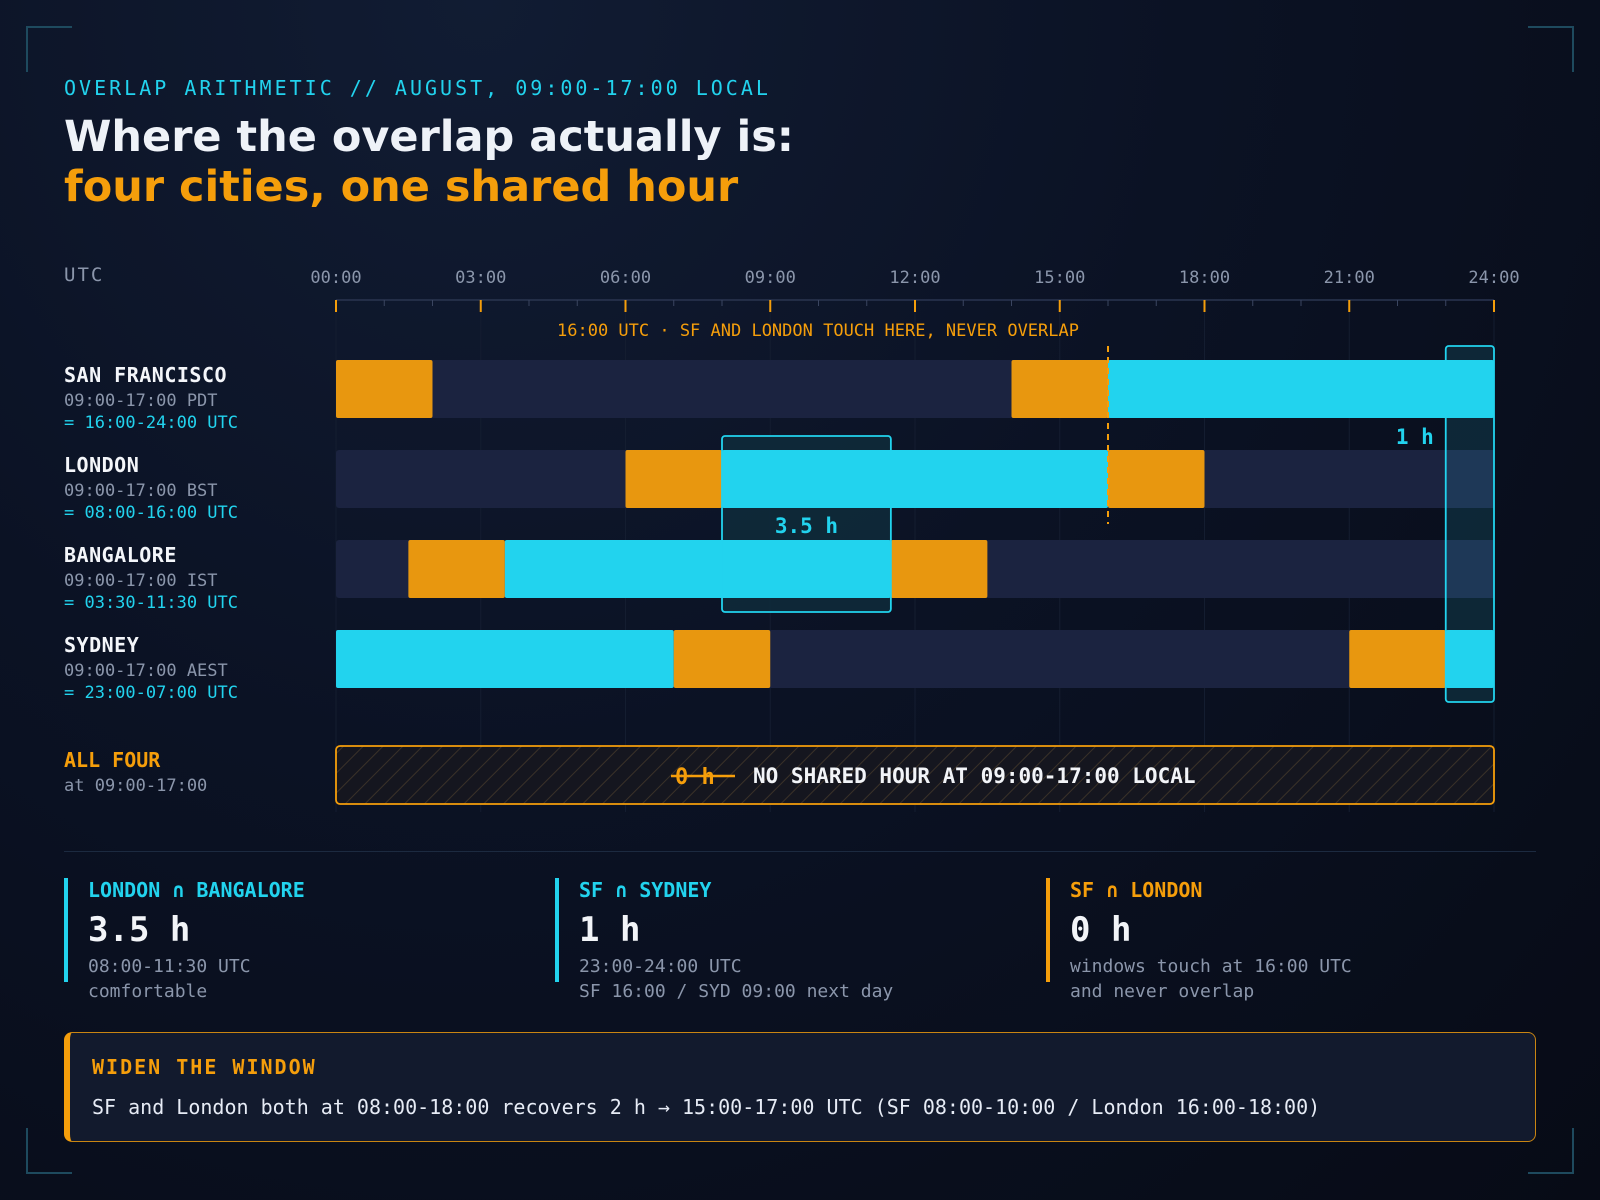 This screenshot has width=1600, height=1200. What do you see at coordinates (1493, 278) in the screenshot?
I see `tick-label: 24:00` at bounding box center [1493, 278].